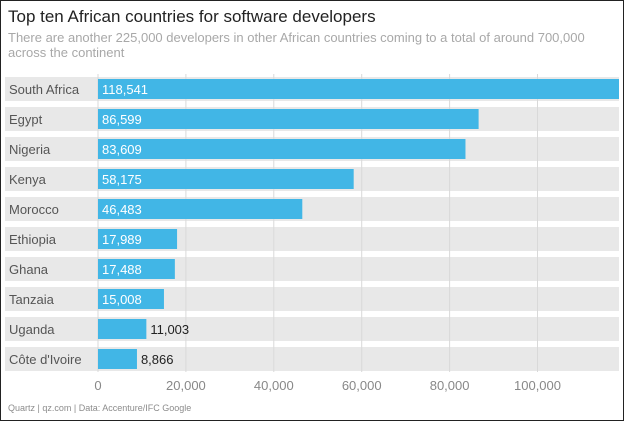 Image resolution: width=624 pixels, height=421 pixels. What do you see at coordinates (186, 385) in the screenshot?
I see `x-tick-label: 20,000` at bounding box center [186, 385].